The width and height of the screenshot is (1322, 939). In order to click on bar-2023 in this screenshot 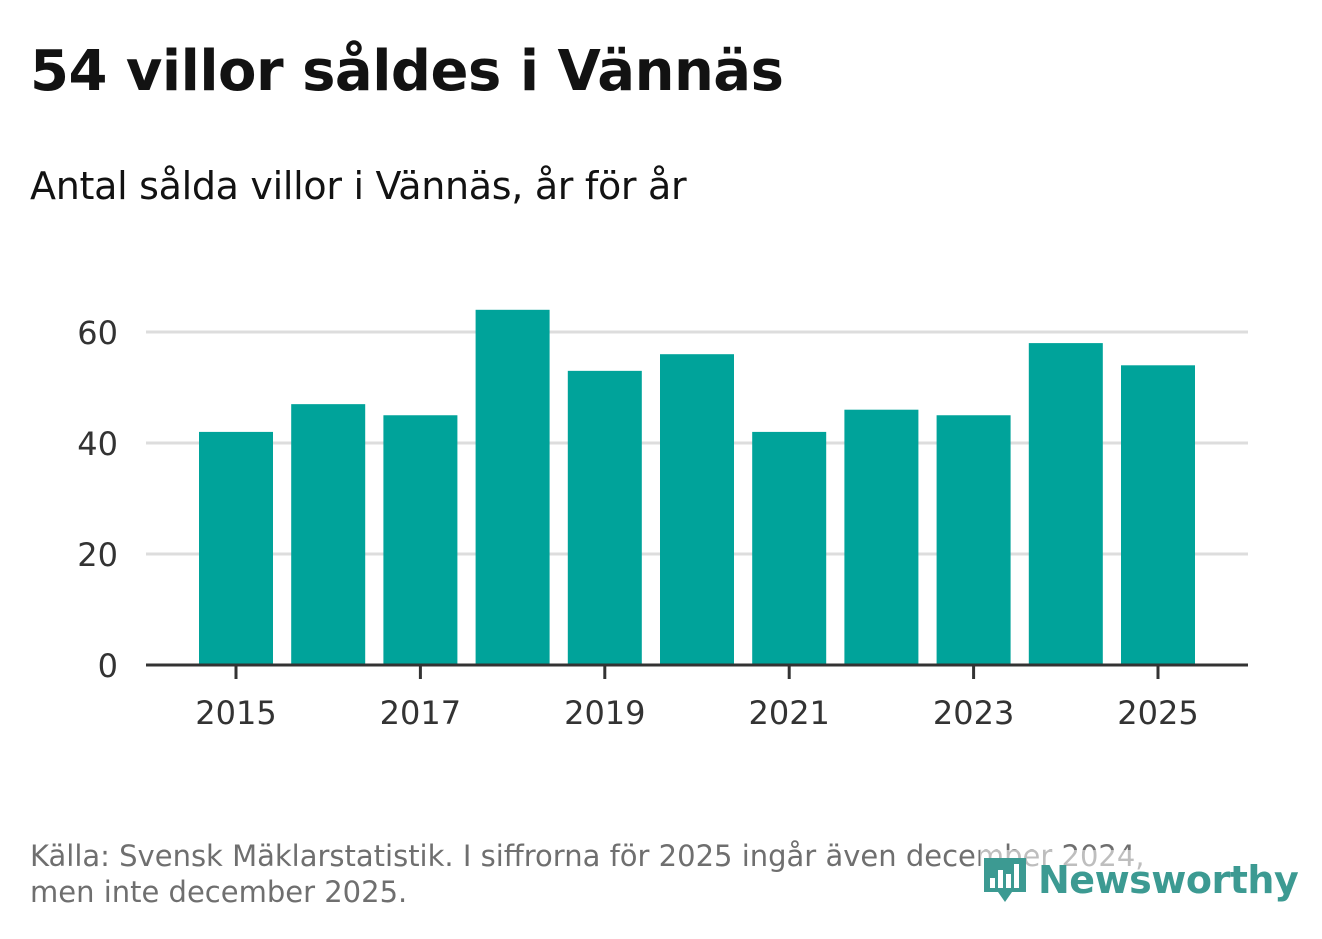, I will do `click(973, 540)`.